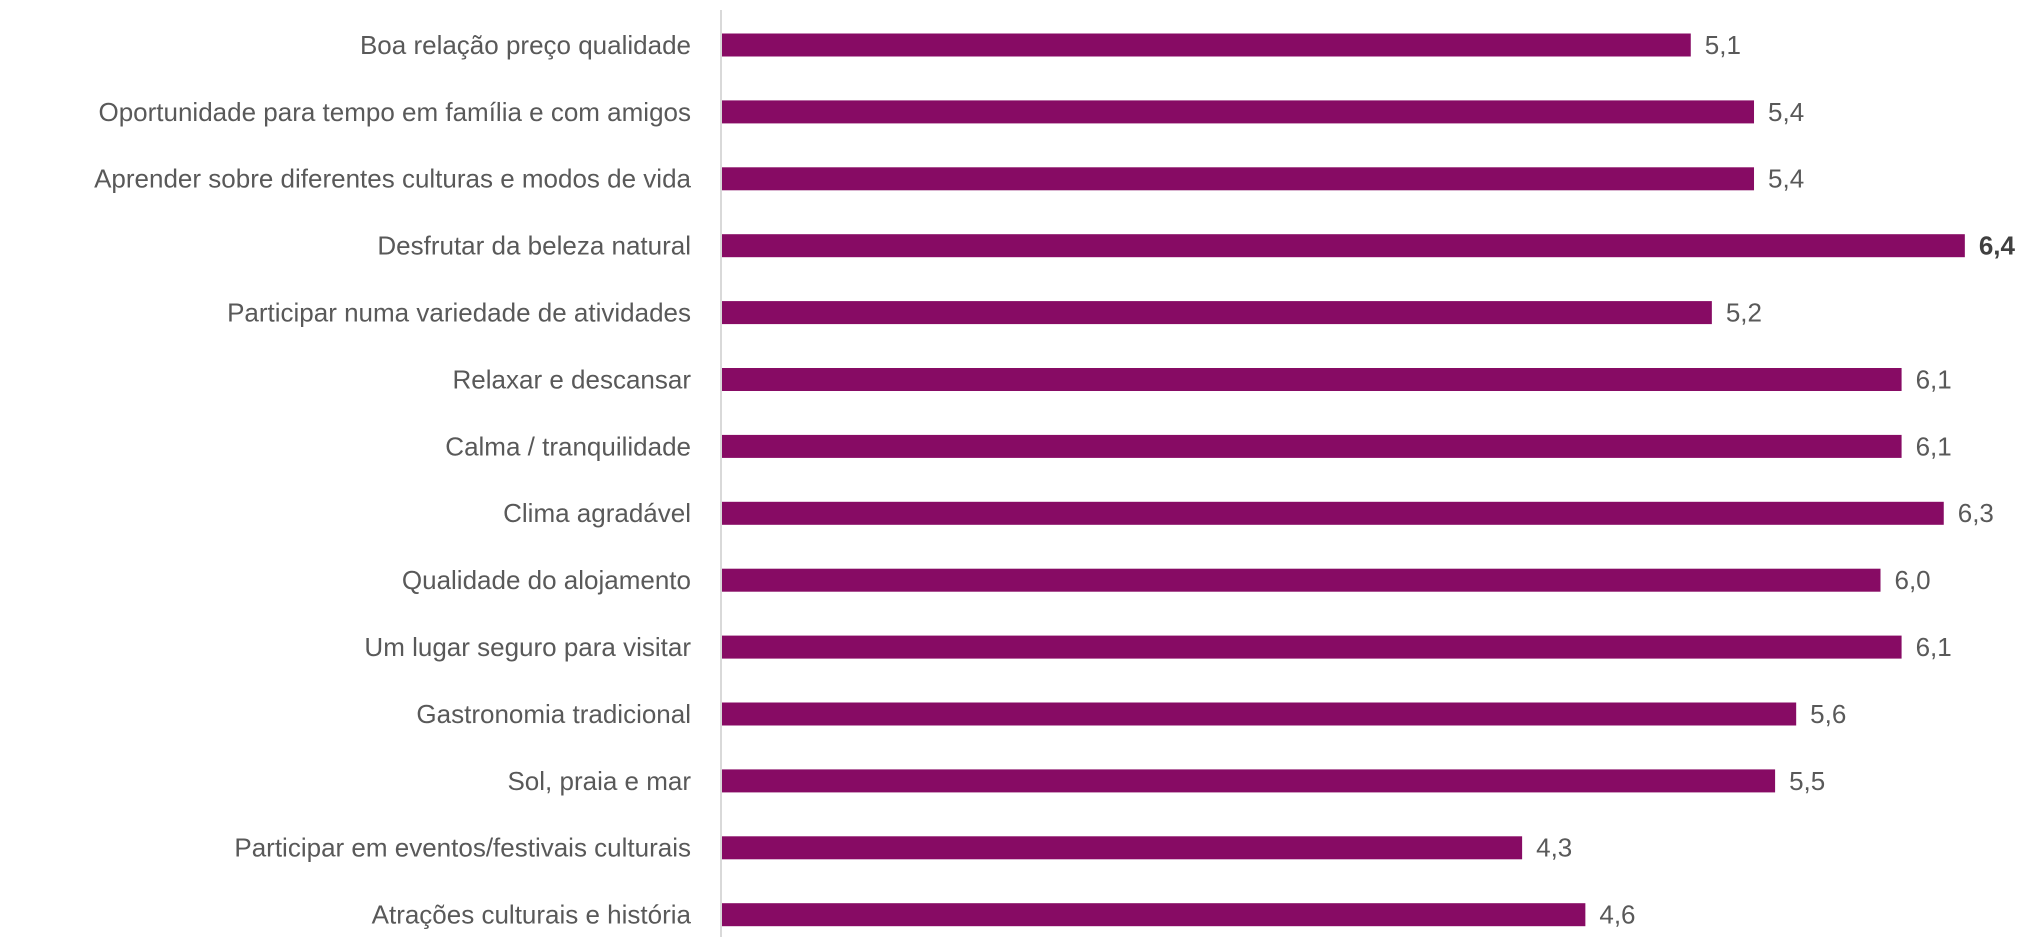  Describe the element at coordinates (459, 312) in the screenshot. I see `category-label: Participar numa variedade de atividades` at that location.